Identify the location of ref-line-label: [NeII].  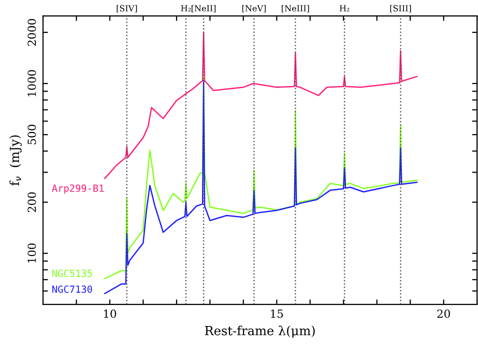
(204, 8).